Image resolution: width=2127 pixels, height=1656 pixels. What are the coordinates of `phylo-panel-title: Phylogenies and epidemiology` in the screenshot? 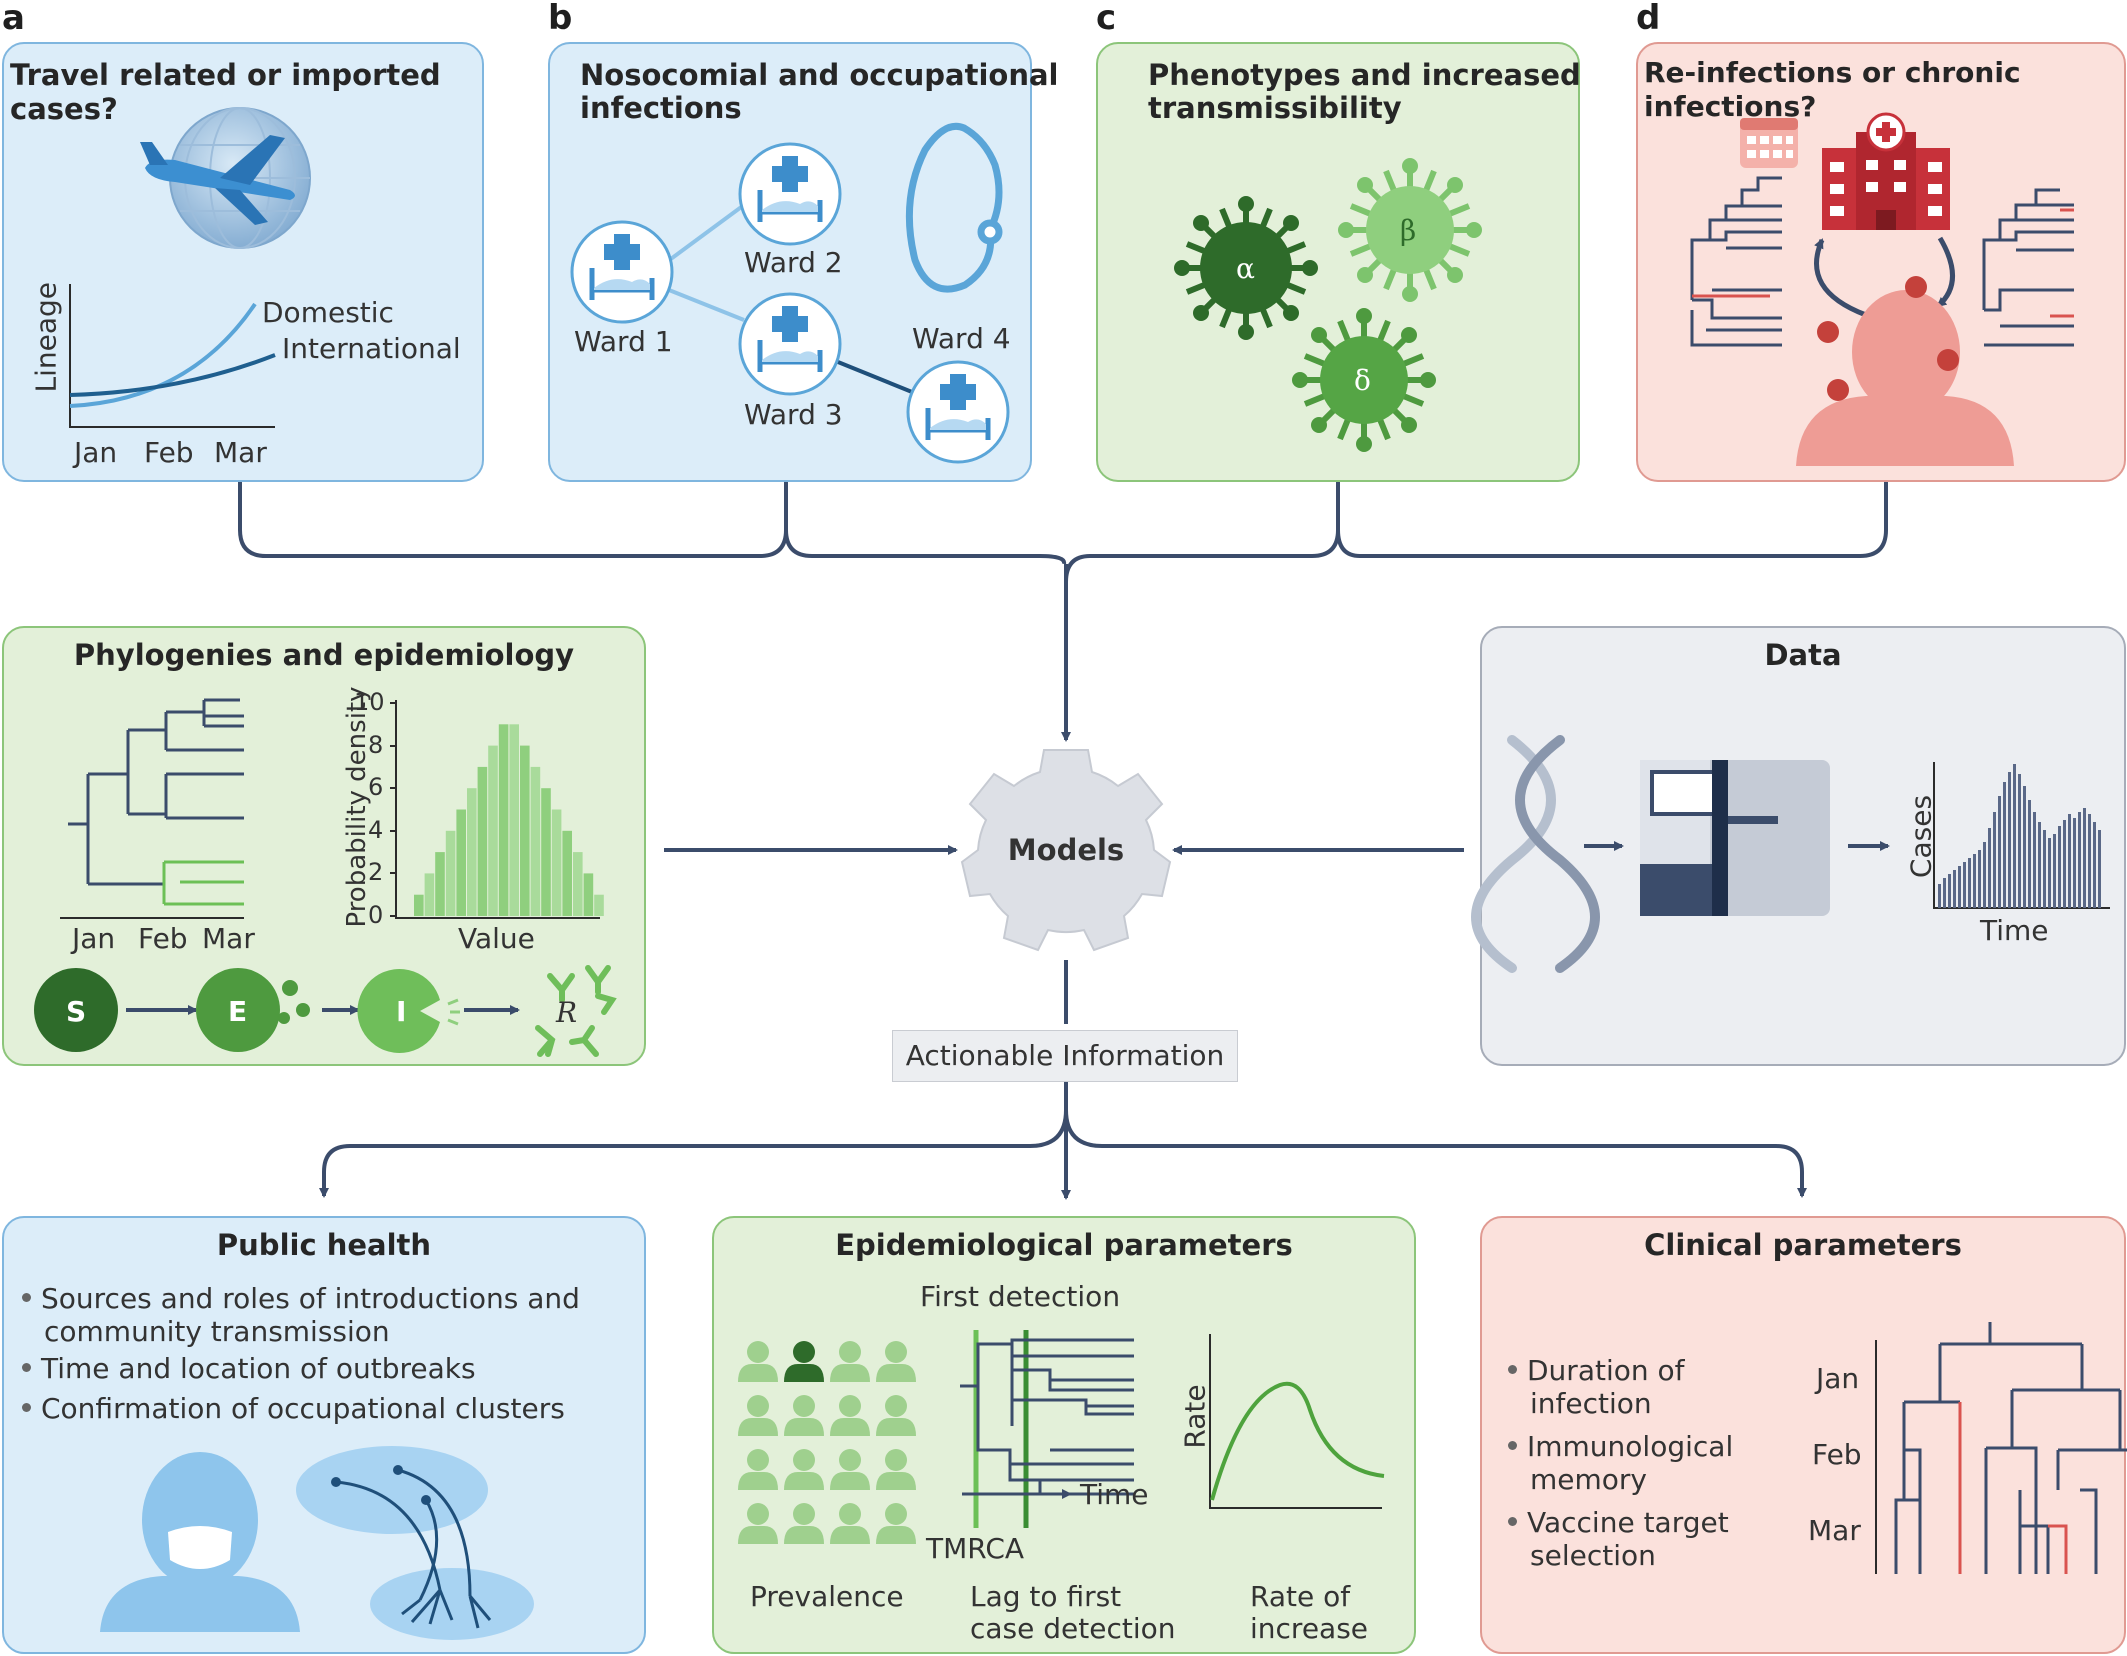 It's located at (324, 655).